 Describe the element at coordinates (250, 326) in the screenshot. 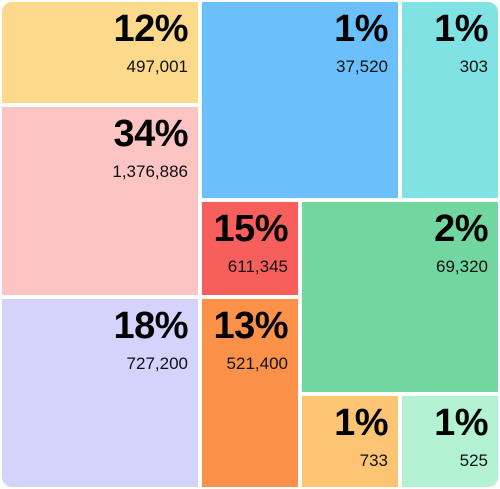

I see `tile-percent-label: 13%` at that location.